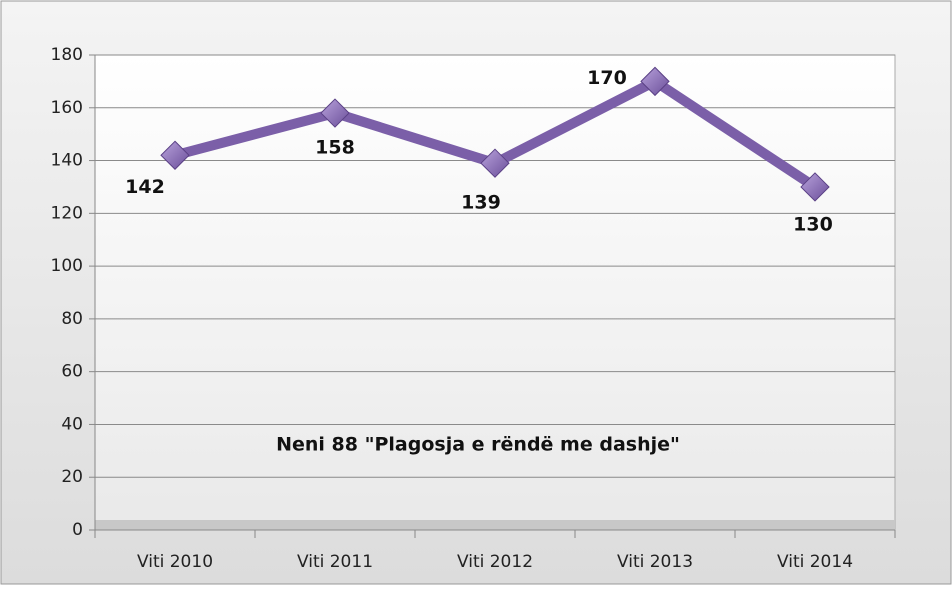 The image size is (952, 589). What do you see at coordinates (145, 187) in the screenshot?
I see `data-label: 142` at bounding box center [145, 187].